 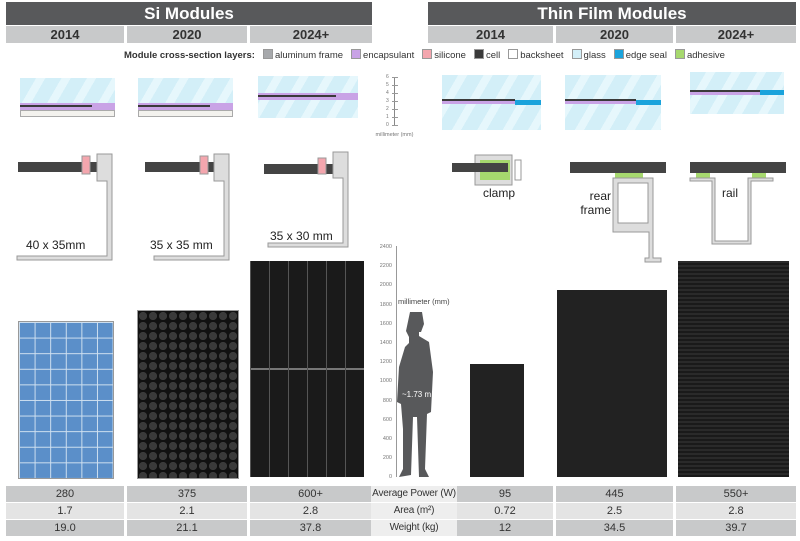 What do you see at coordinates (614, 511) in the screenshot?
I see `table-cell: 2.5` at bounding box center [614, 511].